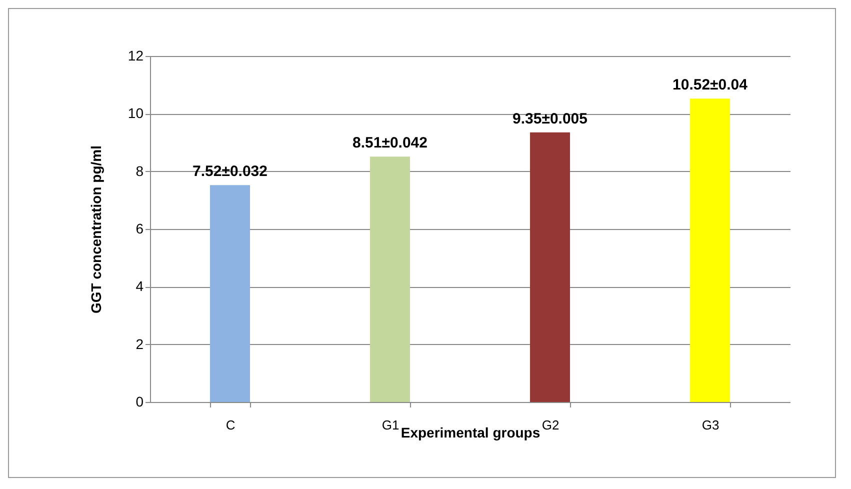 Image resolution: width=851 pixels, height=489 pixels. I want to click on x-tick-label: G2, so click(551, 425).